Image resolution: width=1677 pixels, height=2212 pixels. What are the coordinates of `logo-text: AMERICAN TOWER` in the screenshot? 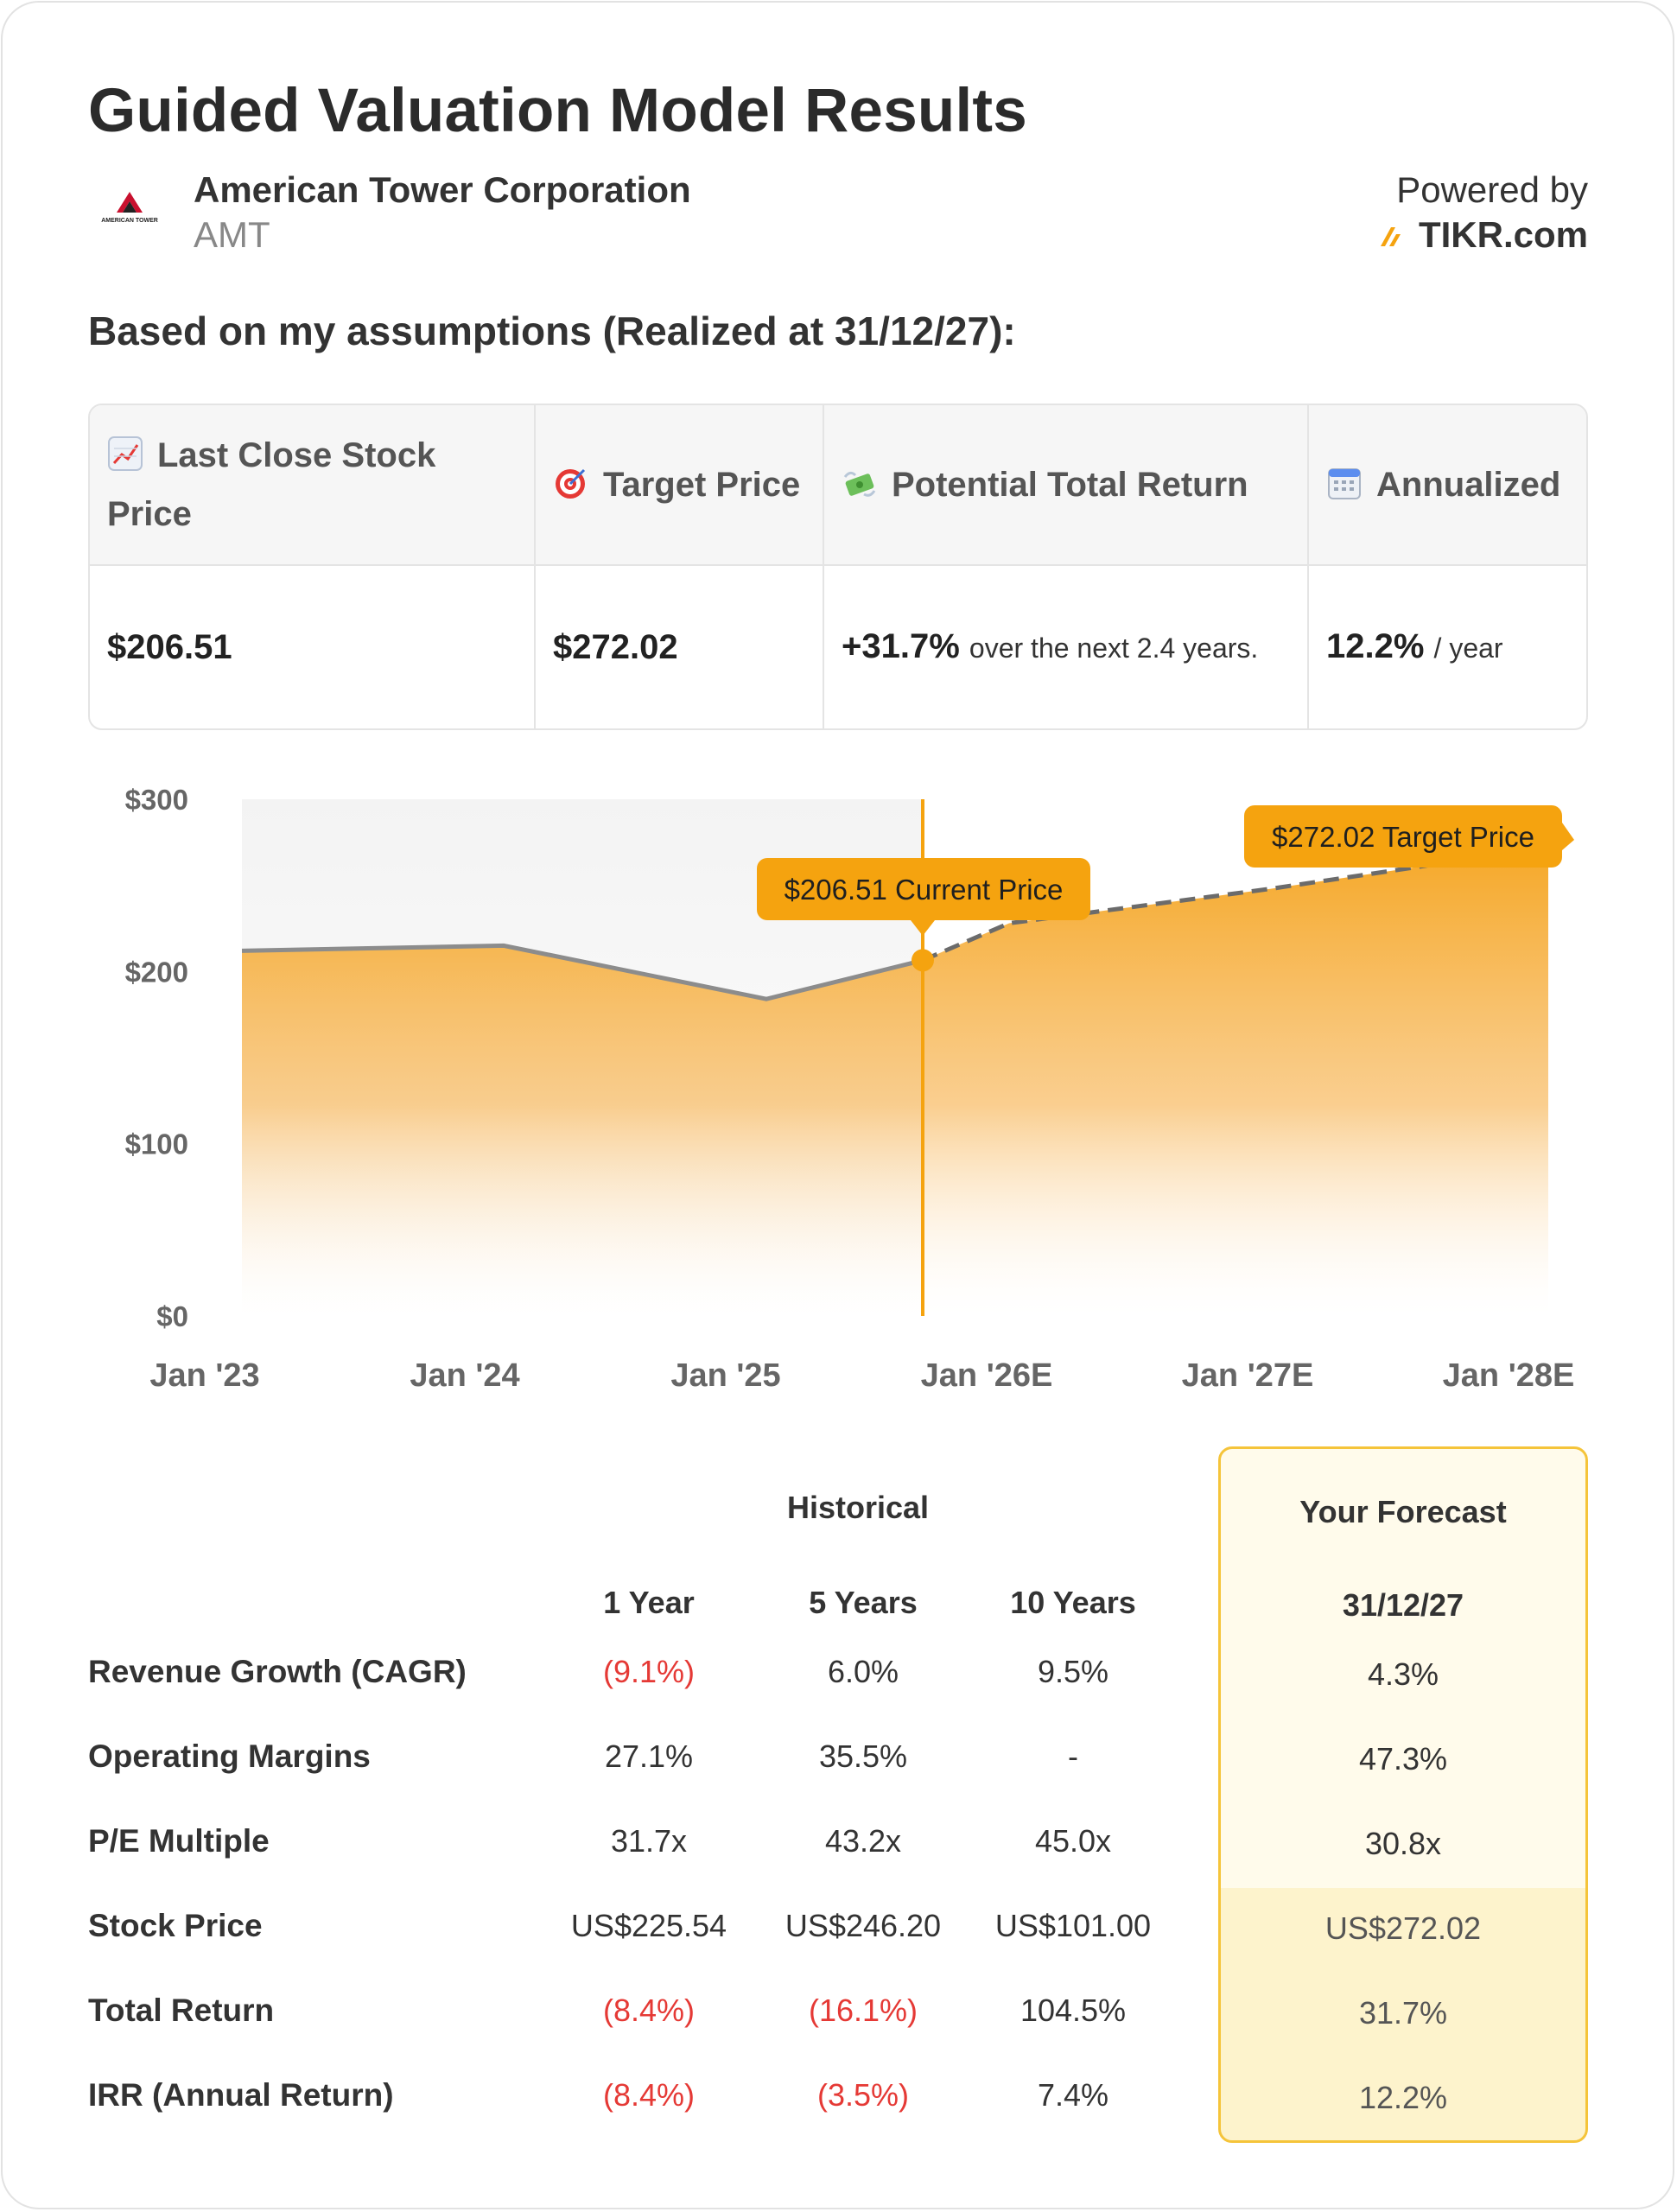 It's located at (129, 221).